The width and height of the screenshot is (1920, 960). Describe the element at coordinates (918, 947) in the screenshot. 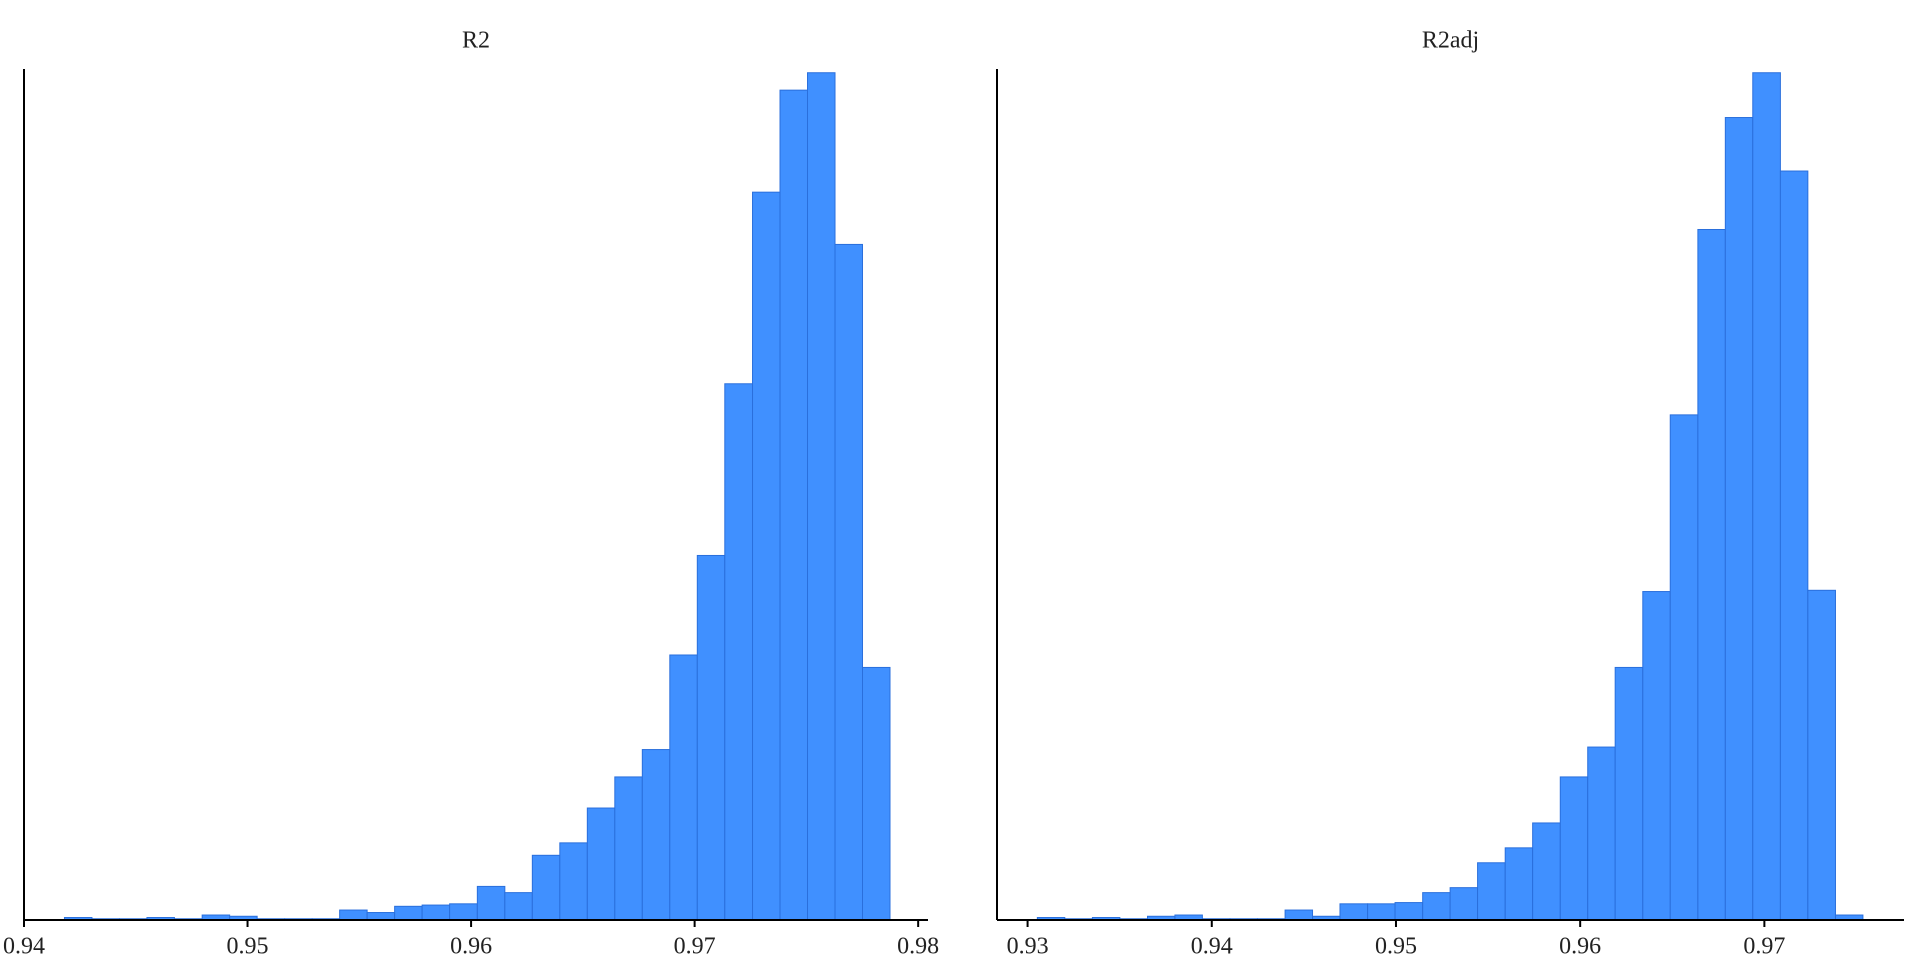

I see `x-tick-label: 0.98` at that location.